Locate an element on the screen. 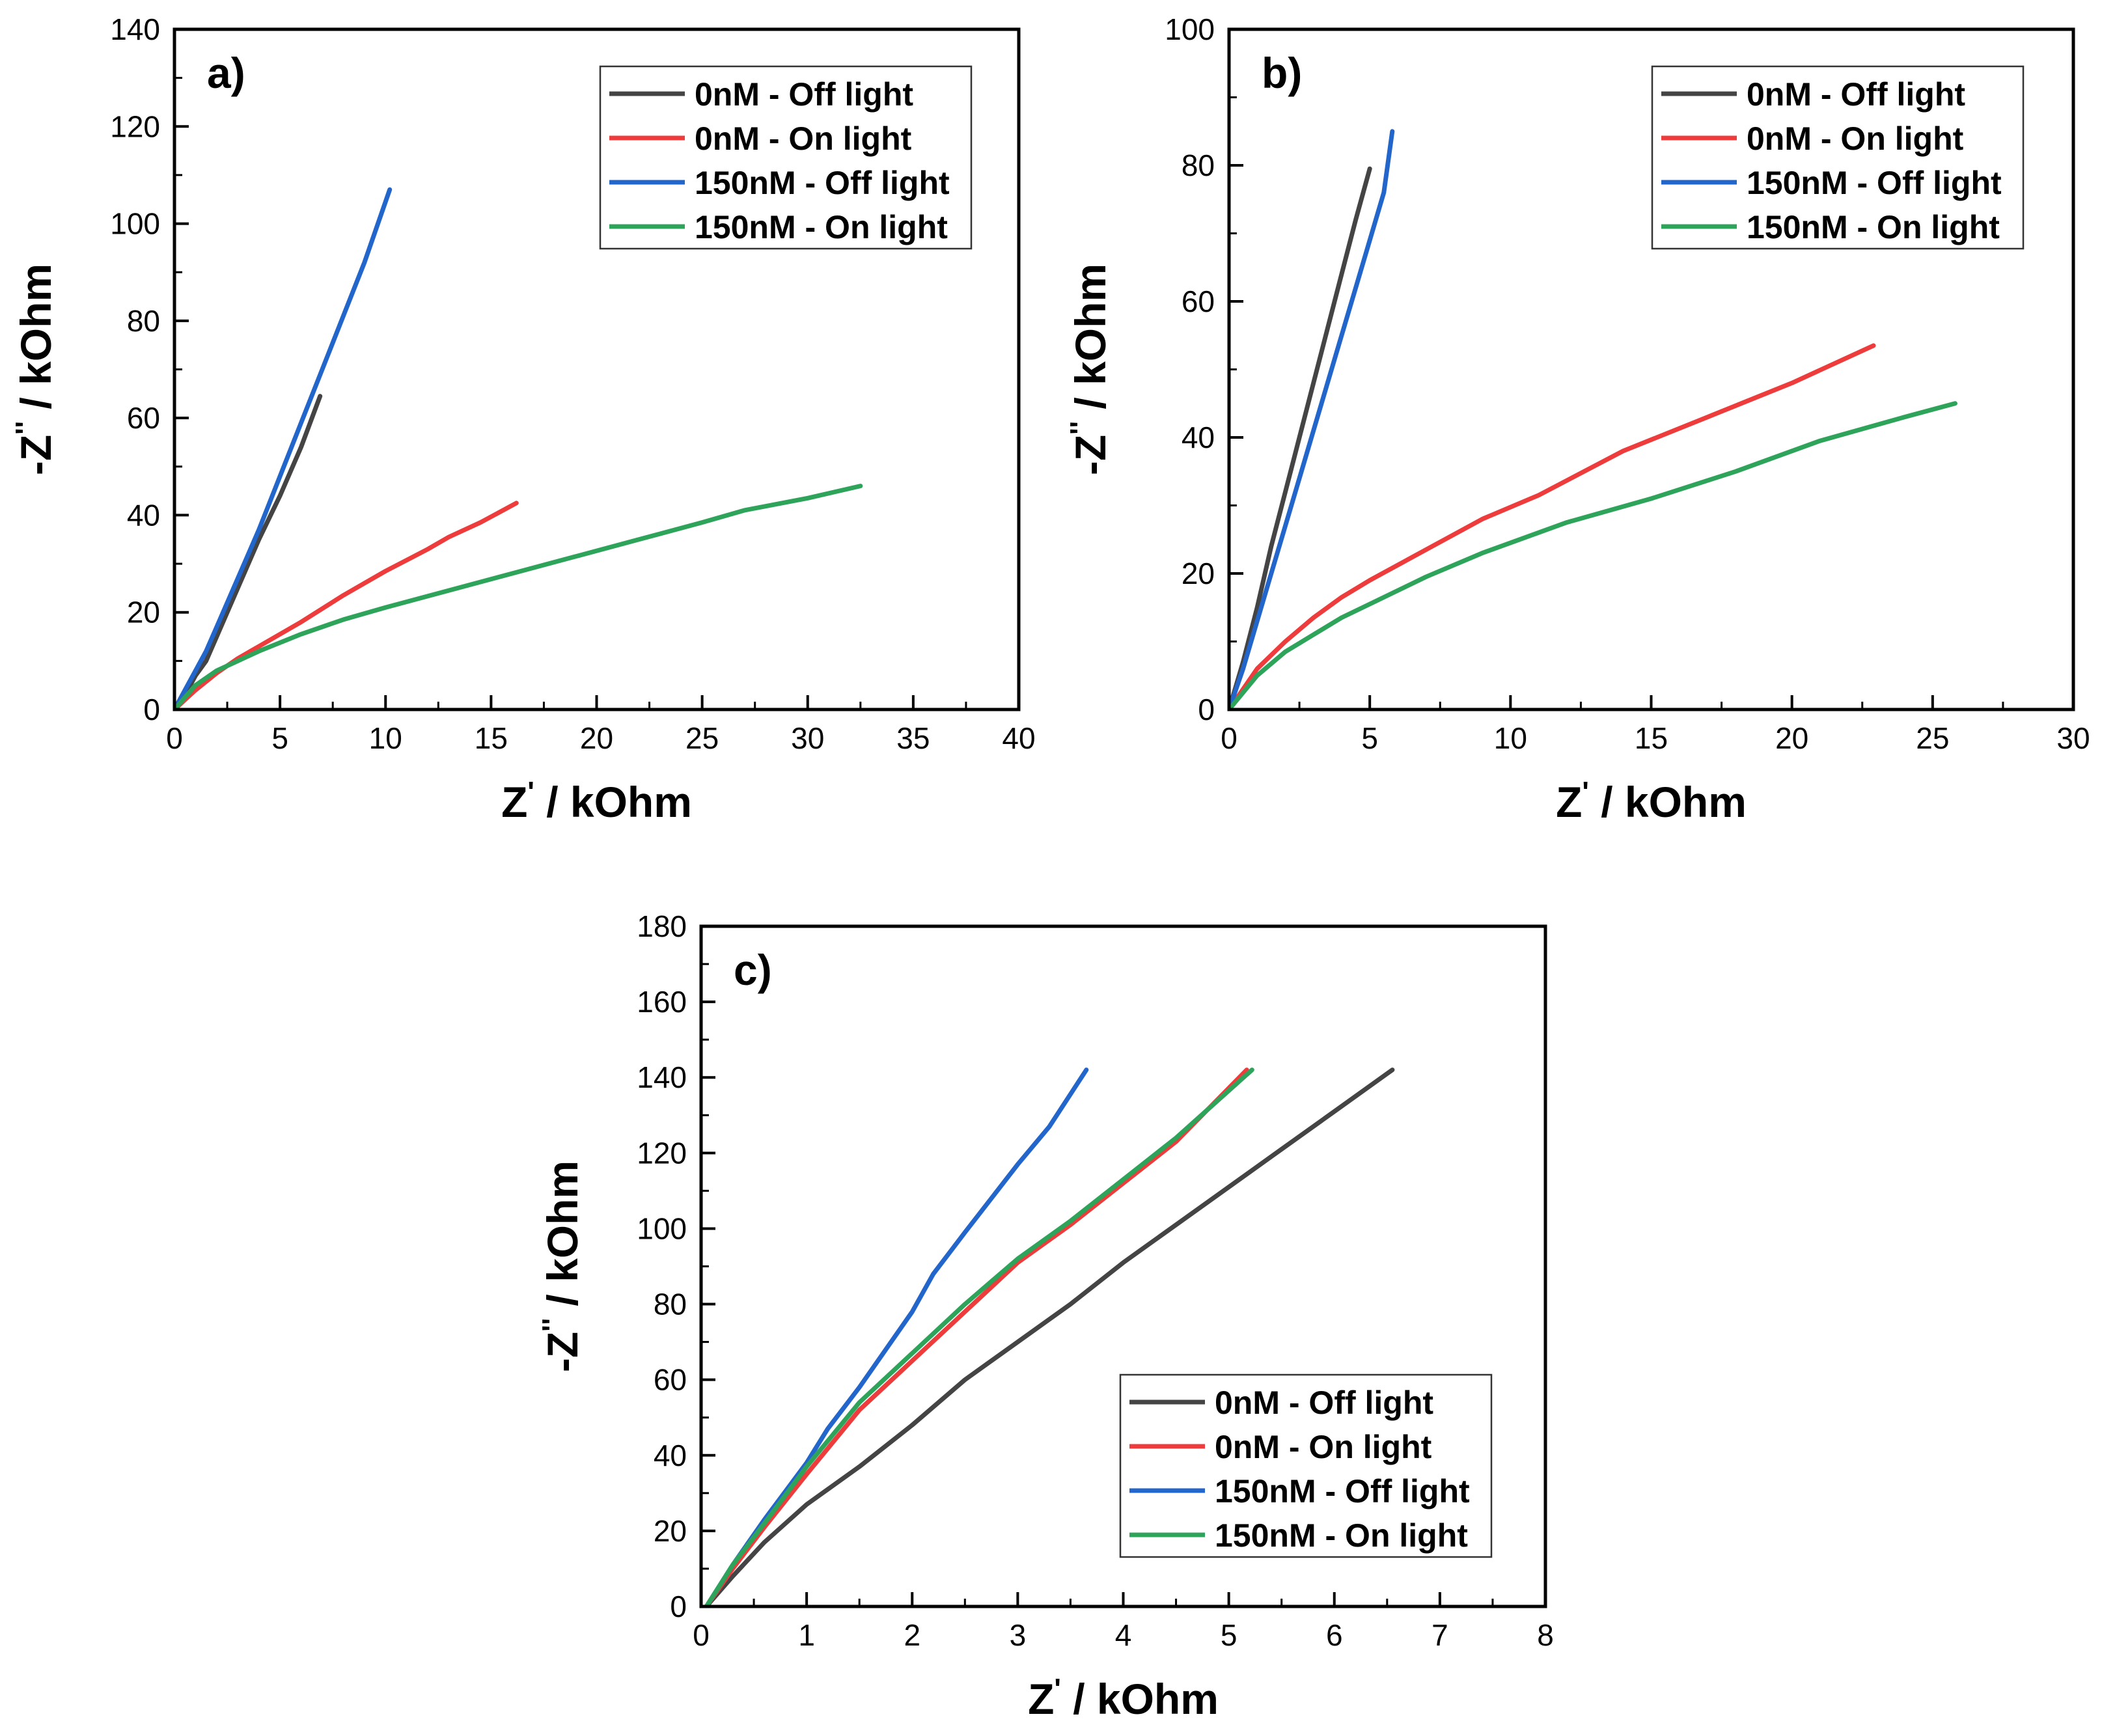 The width and height of the screenshot is (2102, 1736). panel-label-b: b) is located at coordinates (1282, 73).